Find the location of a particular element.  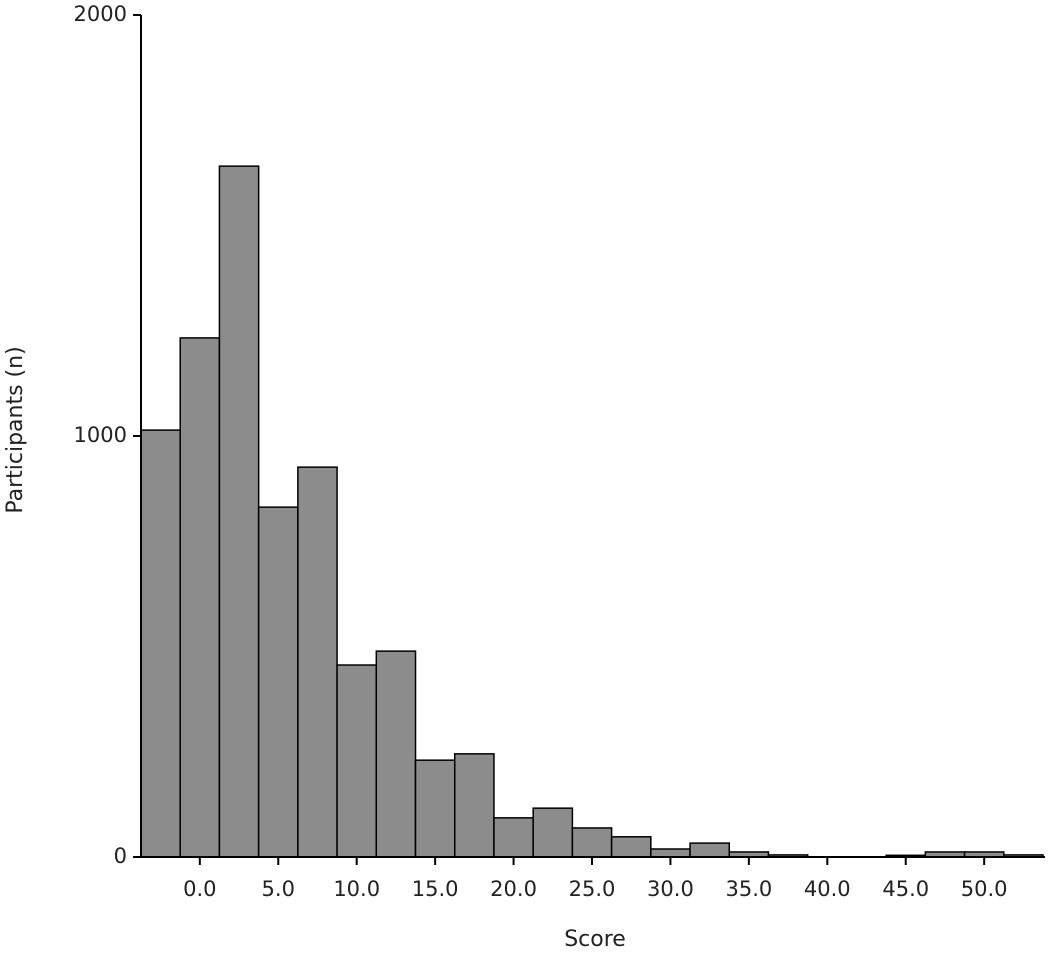

x-tick-label: 35.0 is located at coordinates (748, 889).